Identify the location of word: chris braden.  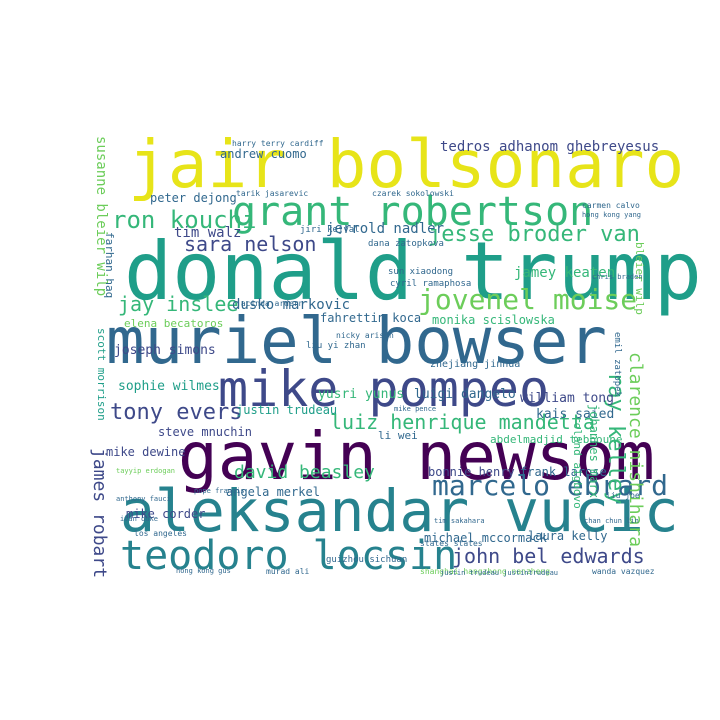
(617, 277).